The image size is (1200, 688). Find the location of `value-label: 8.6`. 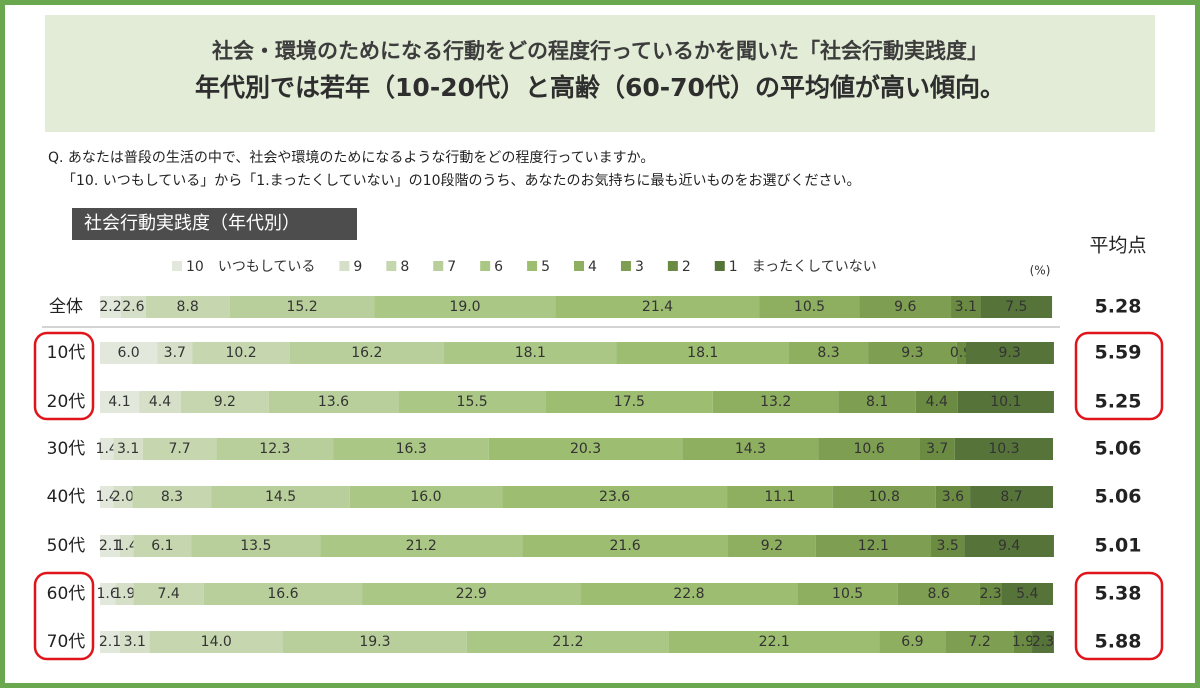

value-label: 8.6 is located at coordinates (939, 594).